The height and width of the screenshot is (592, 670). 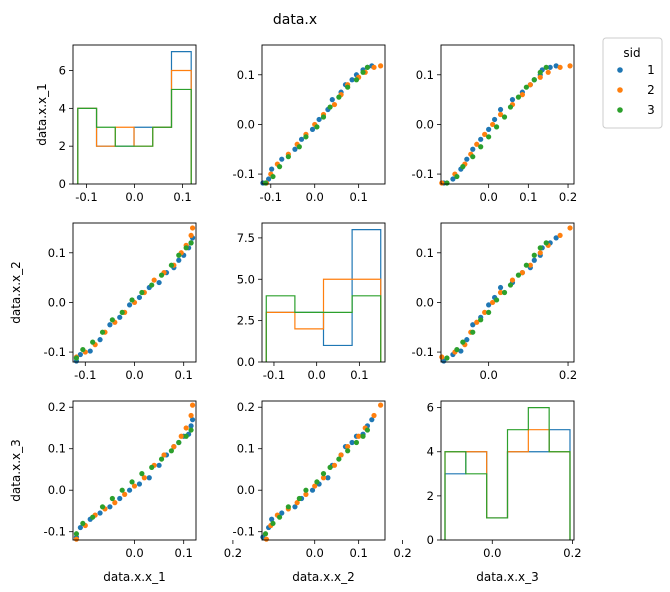 What do you see at coordinates (134, 577) in the screenshot?
I see `x-axis-label: data.x.x_1` at bounding box center [134, 577].